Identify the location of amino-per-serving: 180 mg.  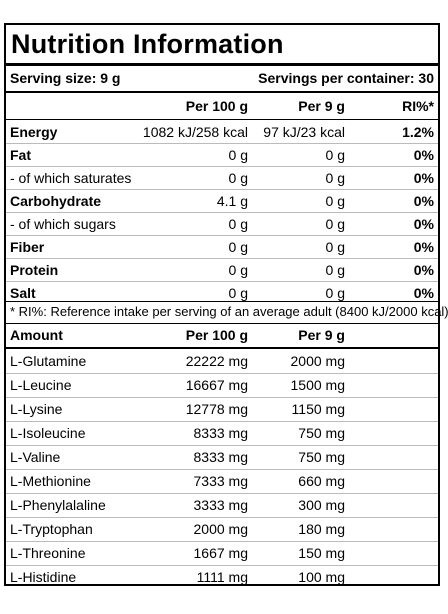
(321, 529).